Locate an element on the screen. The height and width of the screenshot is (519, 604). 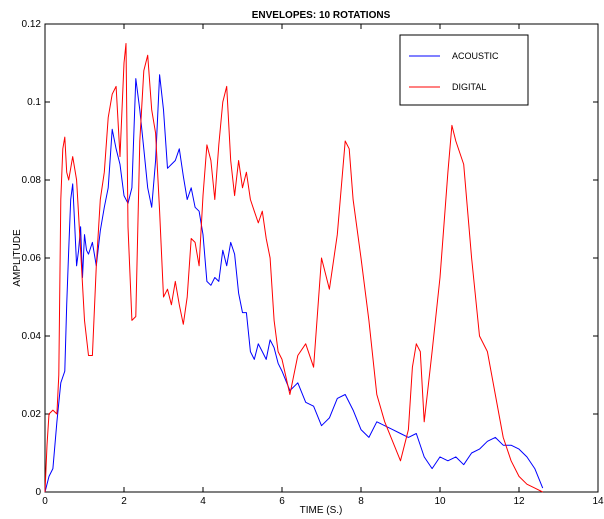
x-tick-label: 12 is located at coordinates (519, 501).